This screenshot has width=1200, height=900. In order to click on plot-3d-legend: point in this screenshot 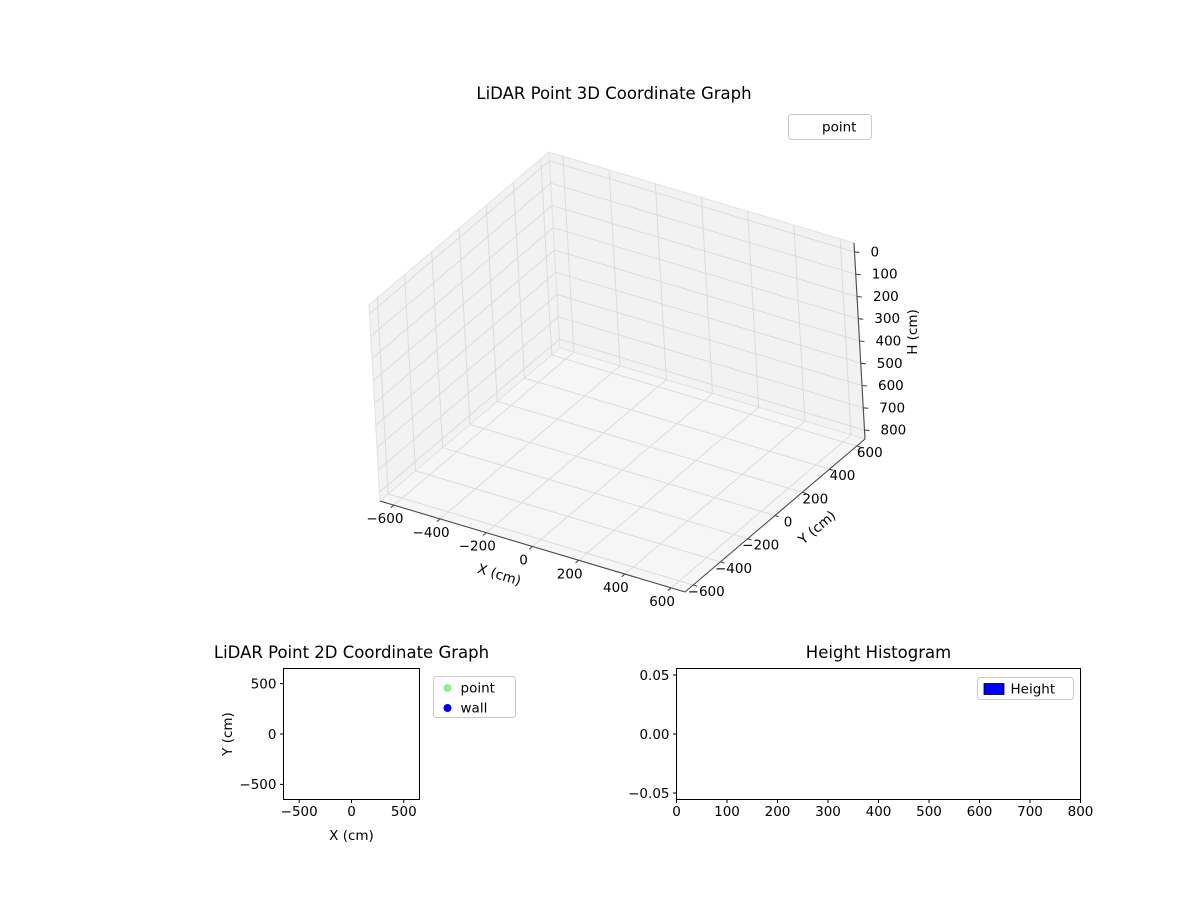, I will do `click(830, 127)`.